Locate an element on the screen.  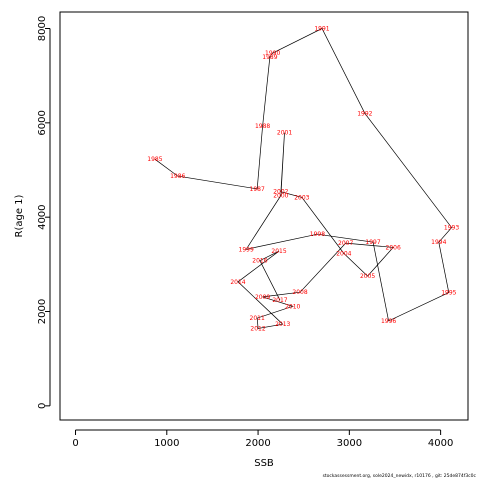
year-label-1985: 1985 is located at coordinates (154, 159).